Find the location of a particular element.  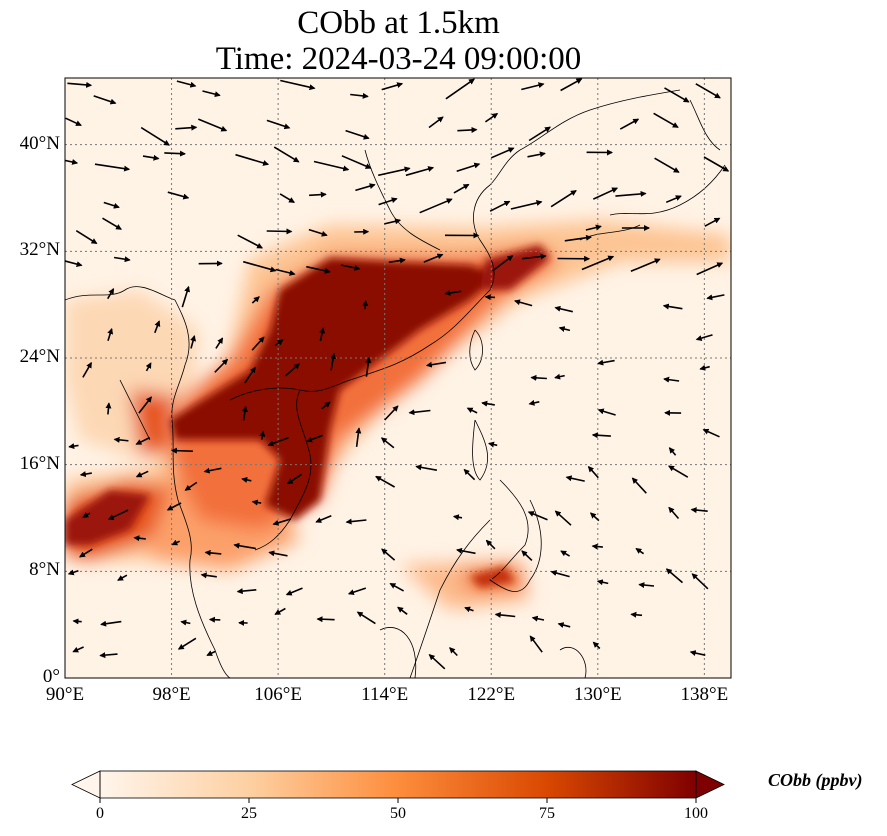

lat-tick-label: 16°N is located at coordinates (39, 463).